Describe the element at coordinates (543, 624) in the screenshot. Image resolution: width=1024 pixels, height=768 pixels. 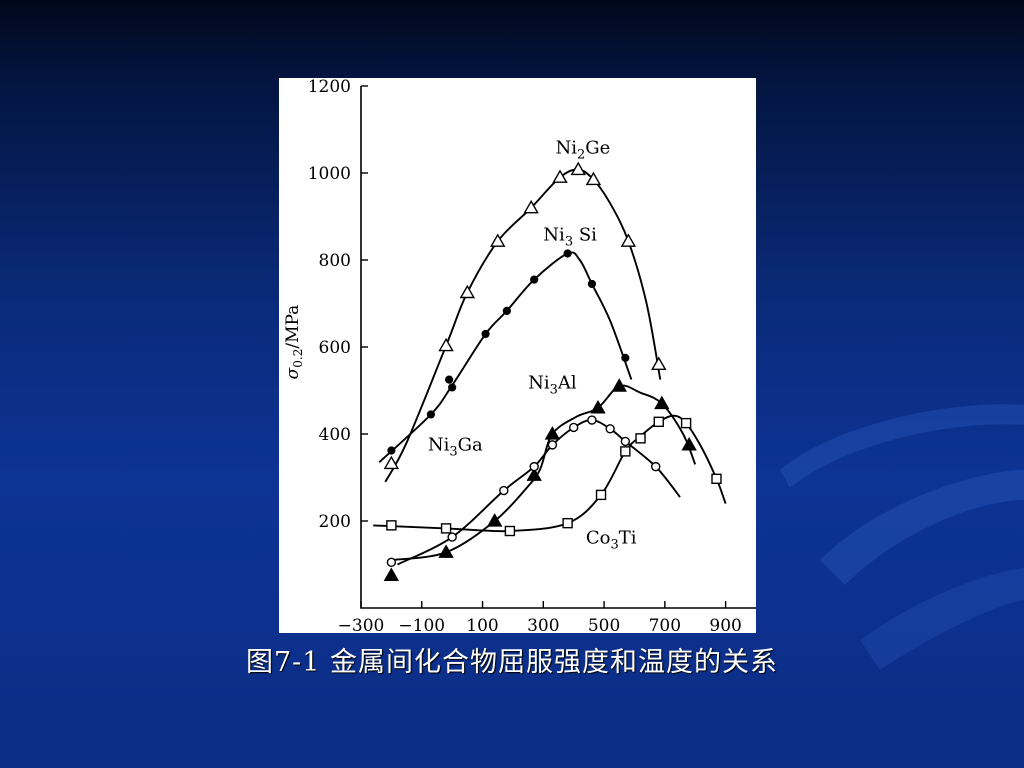
I see `x-tick-label: 300` at that location.